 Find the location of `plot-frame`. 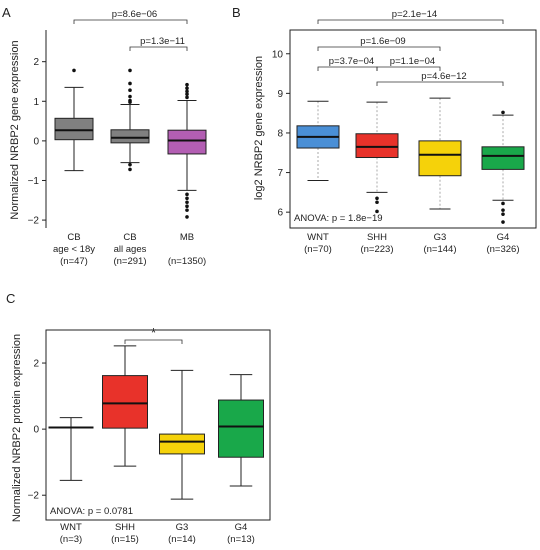

plot-frame is located at coordinates (158, 425).